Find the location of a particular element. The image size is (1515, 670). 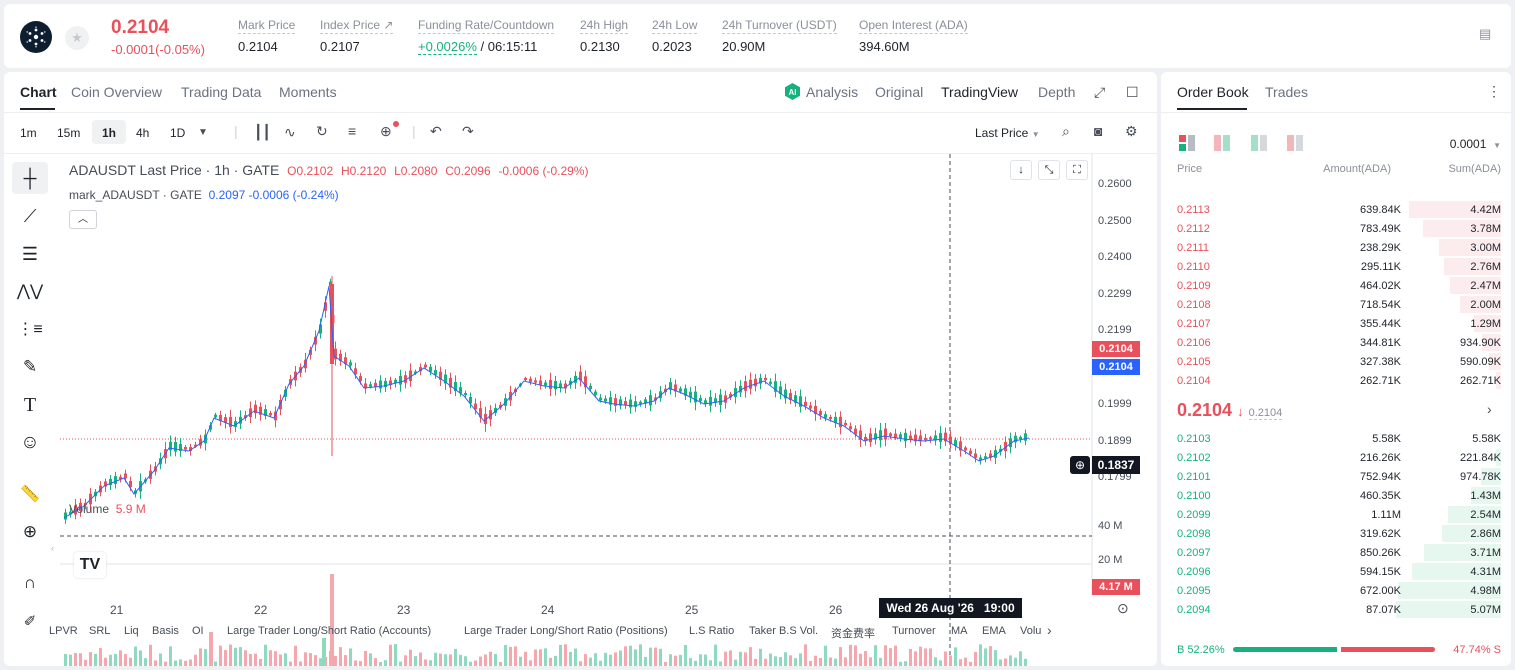

view-both-alt-icon is located at coordinates (1222, 143).